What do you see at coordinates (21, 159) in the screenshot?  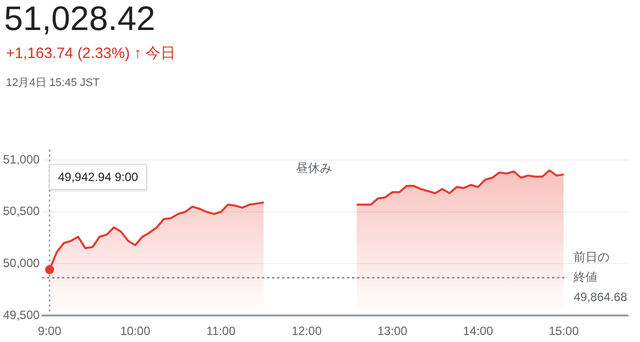 I see `y-tick-label: 51,000` at bounding box center [21, 159].